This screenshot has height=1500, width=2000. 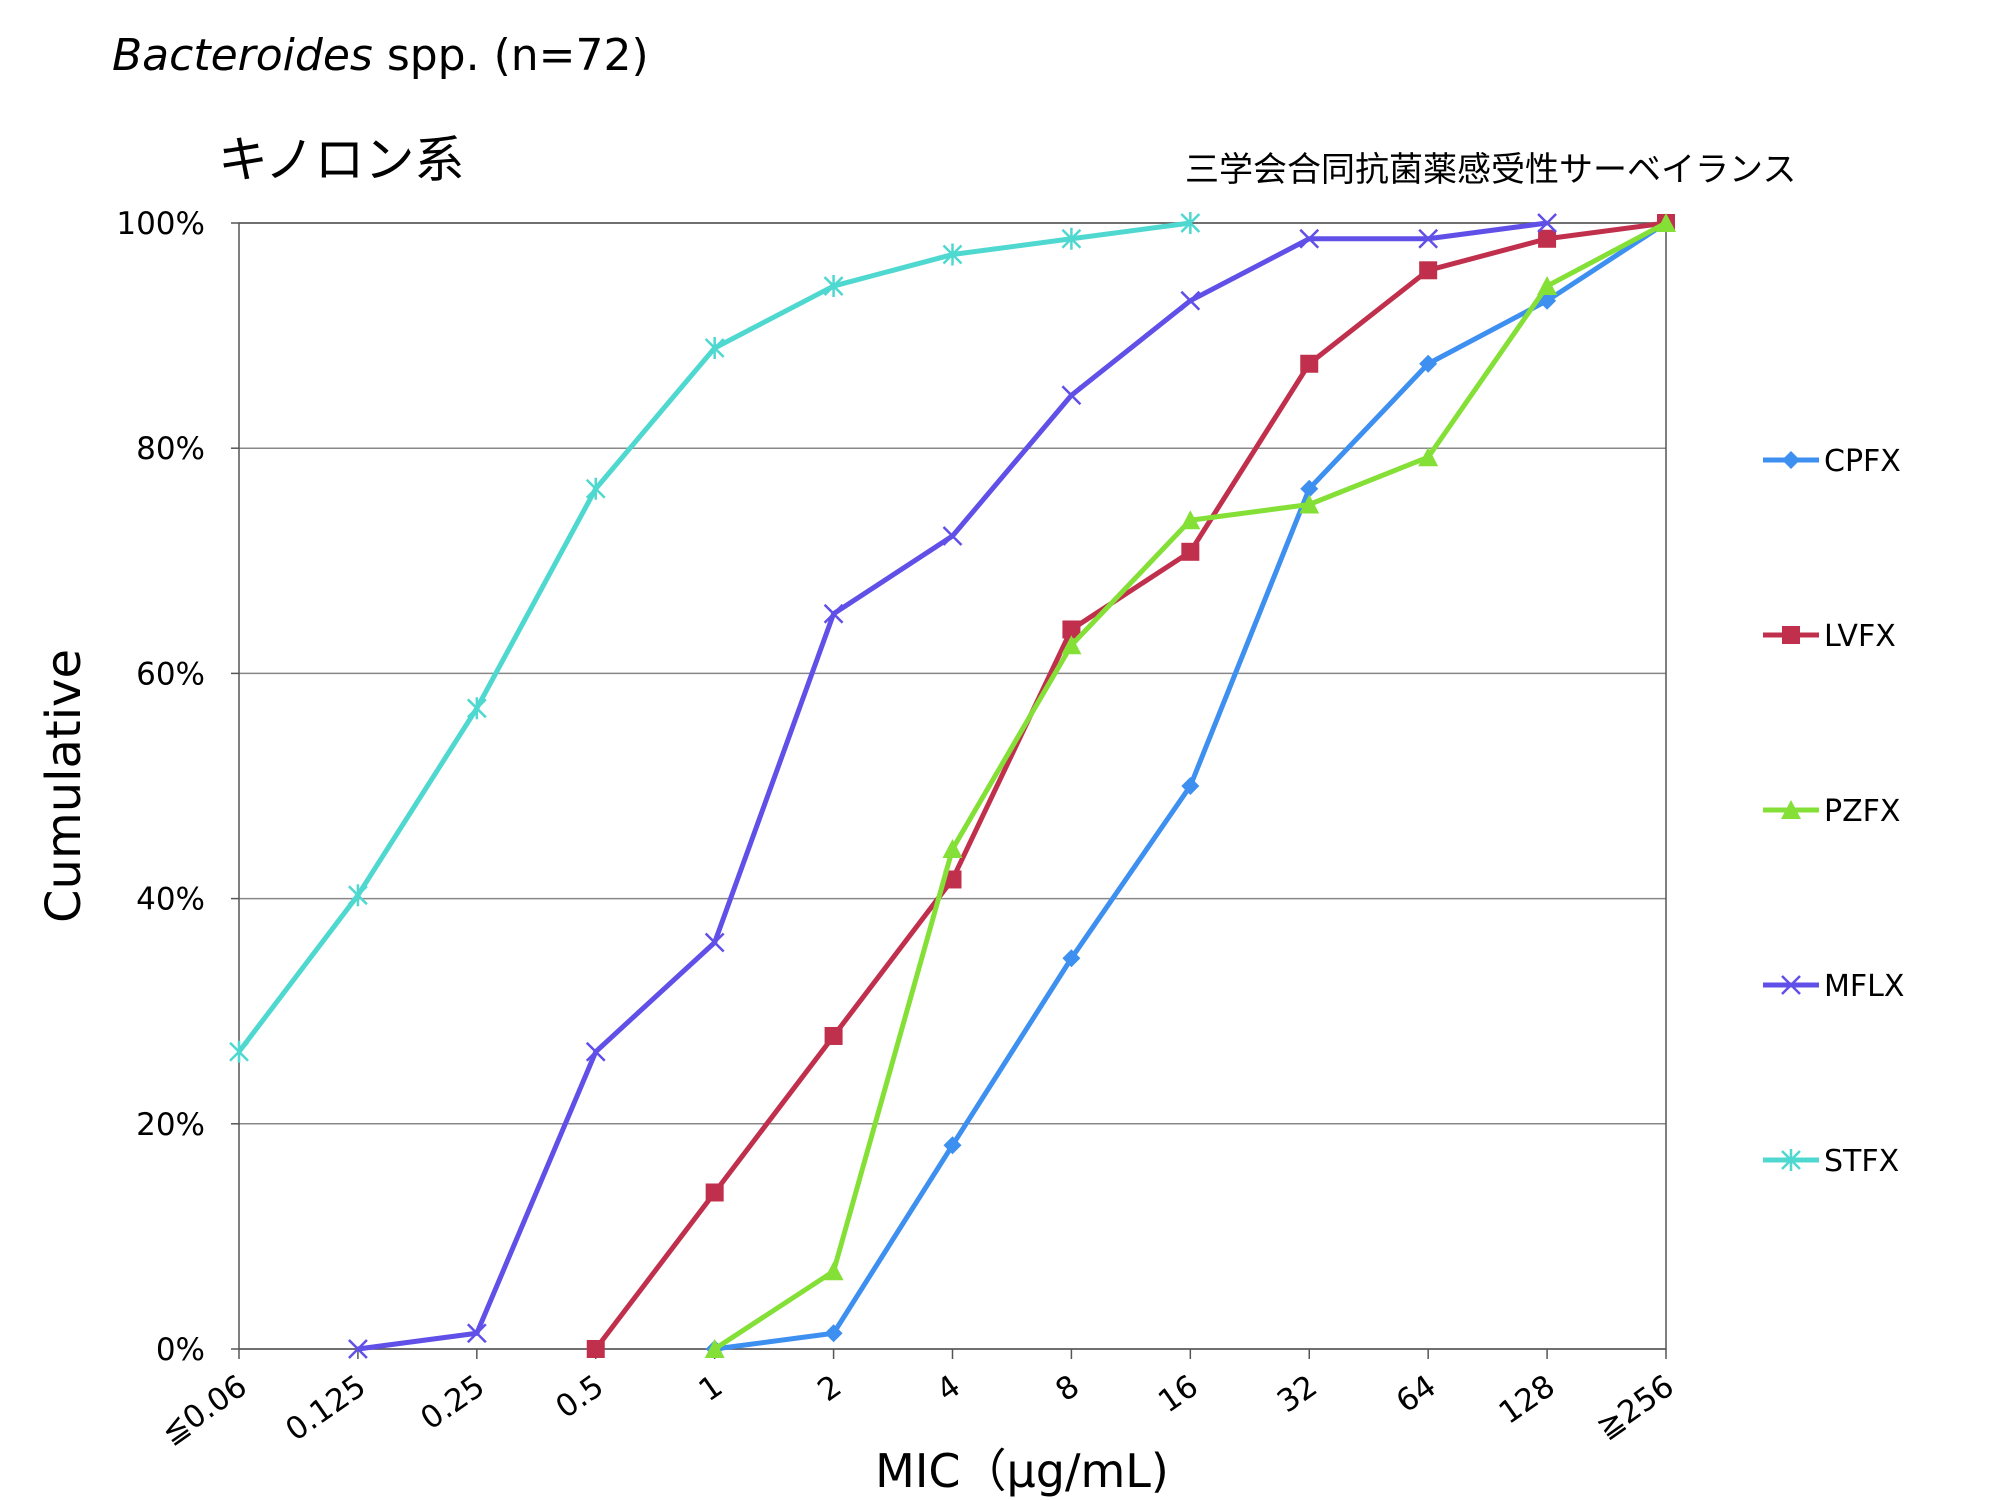 I want to click on y-tick-label: 0%, so click(x=180, y=1350).